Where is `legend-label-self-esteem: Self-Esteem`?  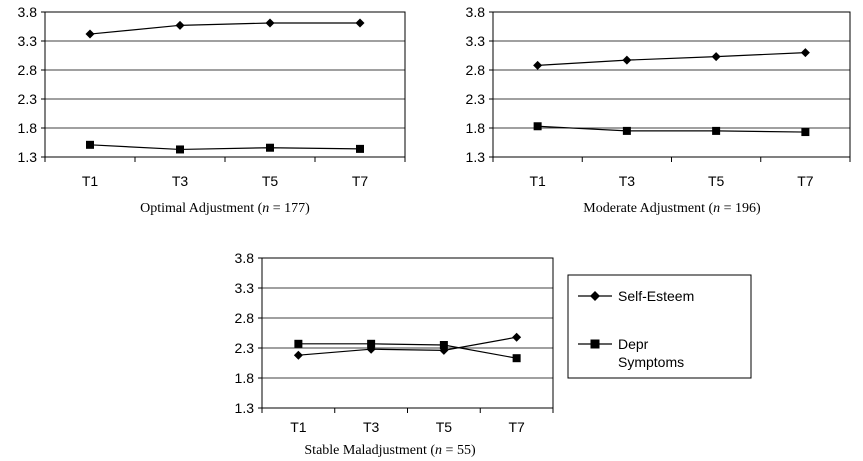
legend-label-self-esteem: Self-Esteem is located at coordinates (656, 296).